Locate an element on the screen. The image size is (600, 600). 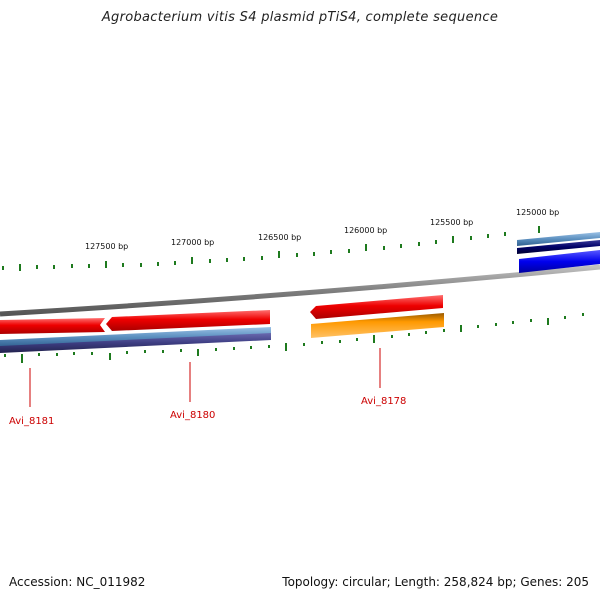
scale-label: 127000 bp is located at coordinates (192, 242).